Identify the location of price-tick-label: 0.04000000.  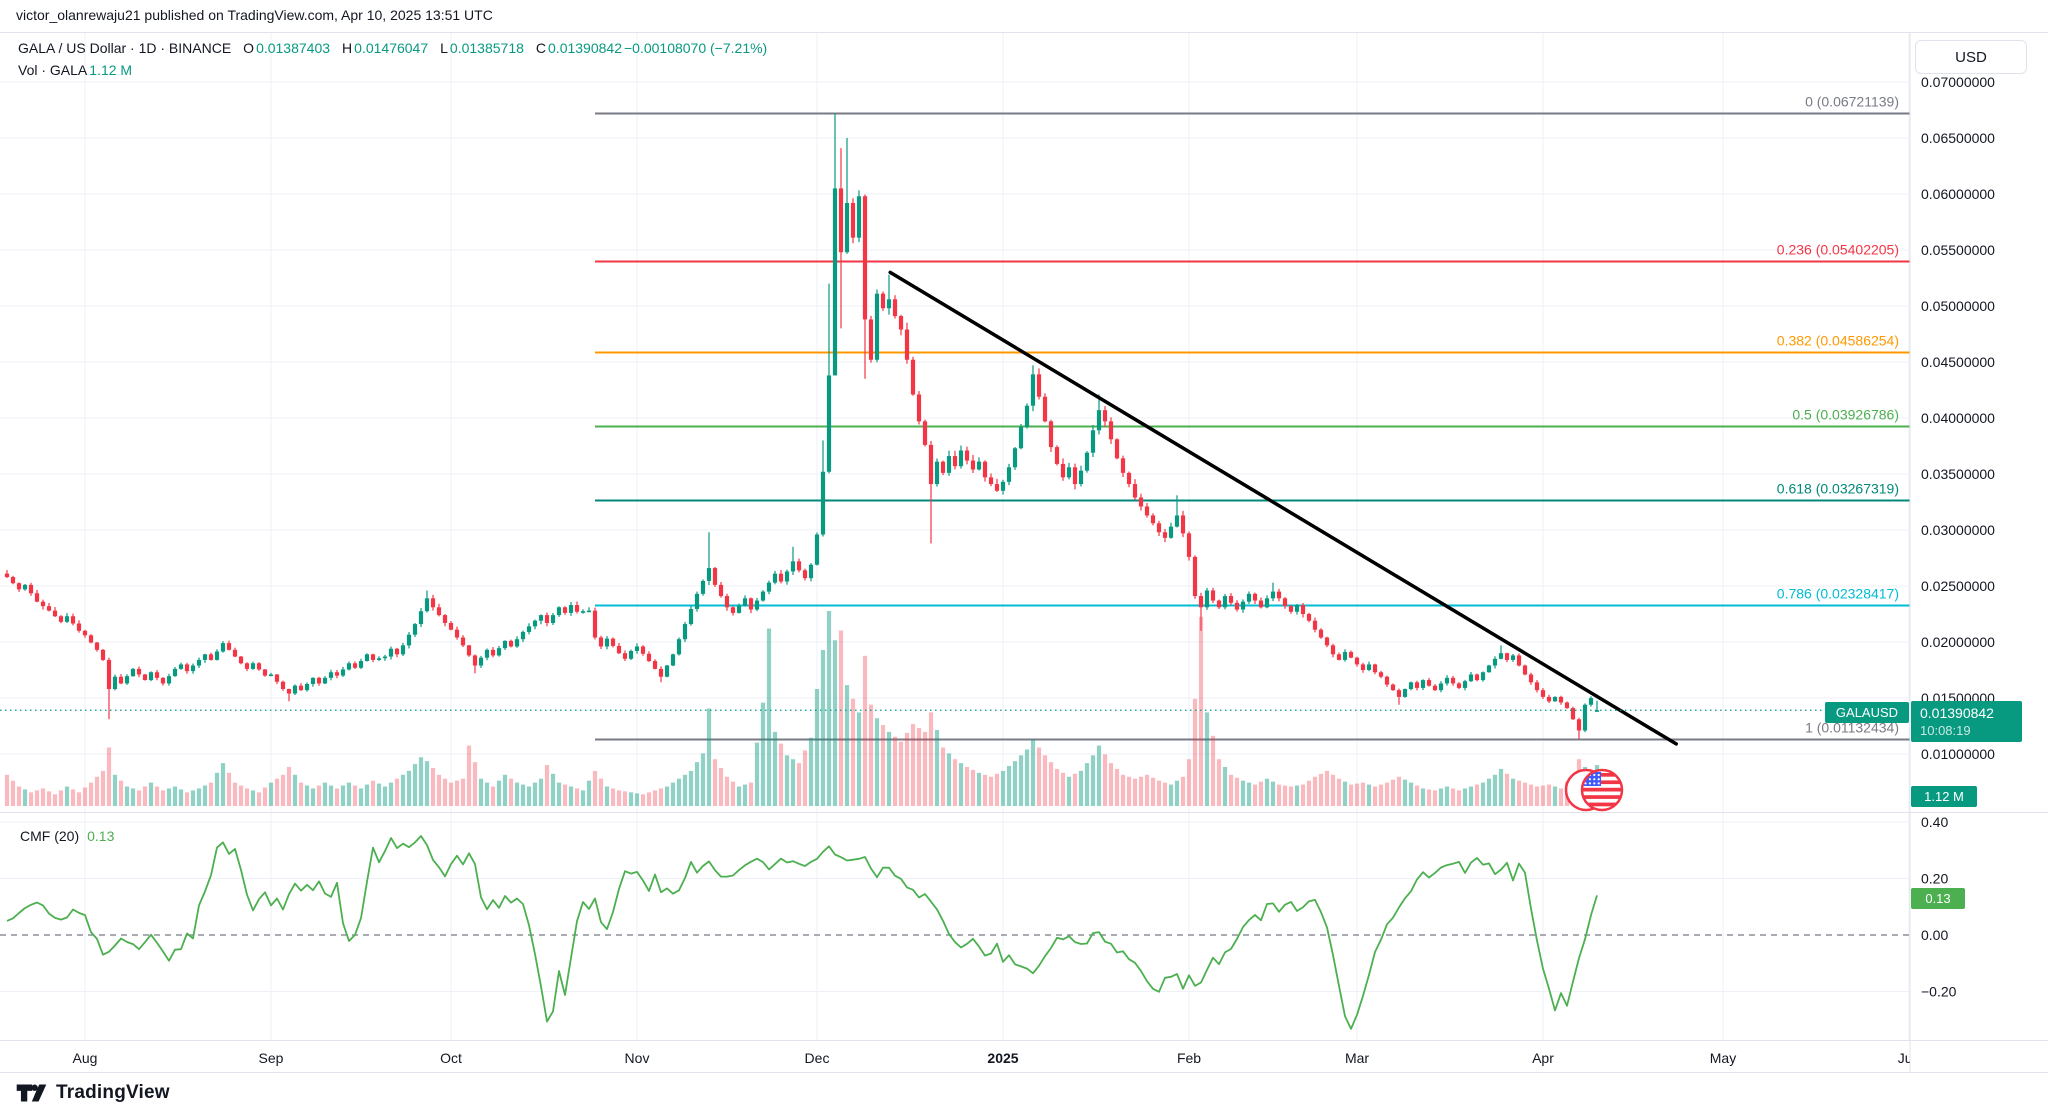
(1958, 418).